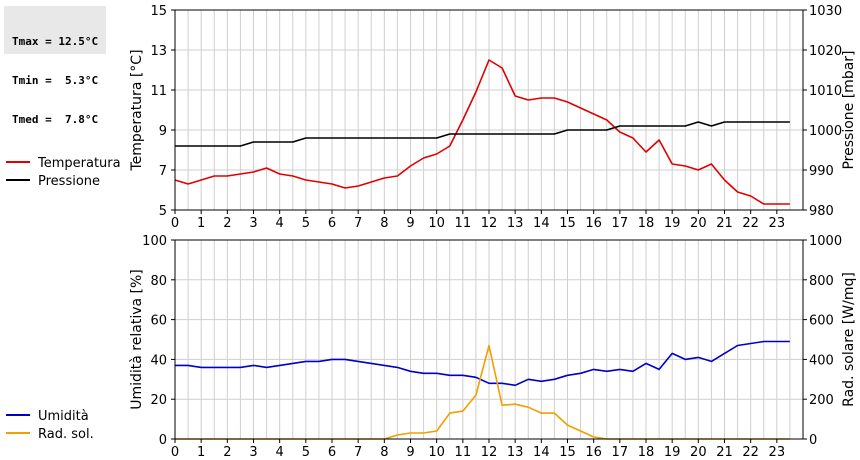 This screenshot has height=460, width=860. I want to click on y-tick-label: 20, so click(158, 400).